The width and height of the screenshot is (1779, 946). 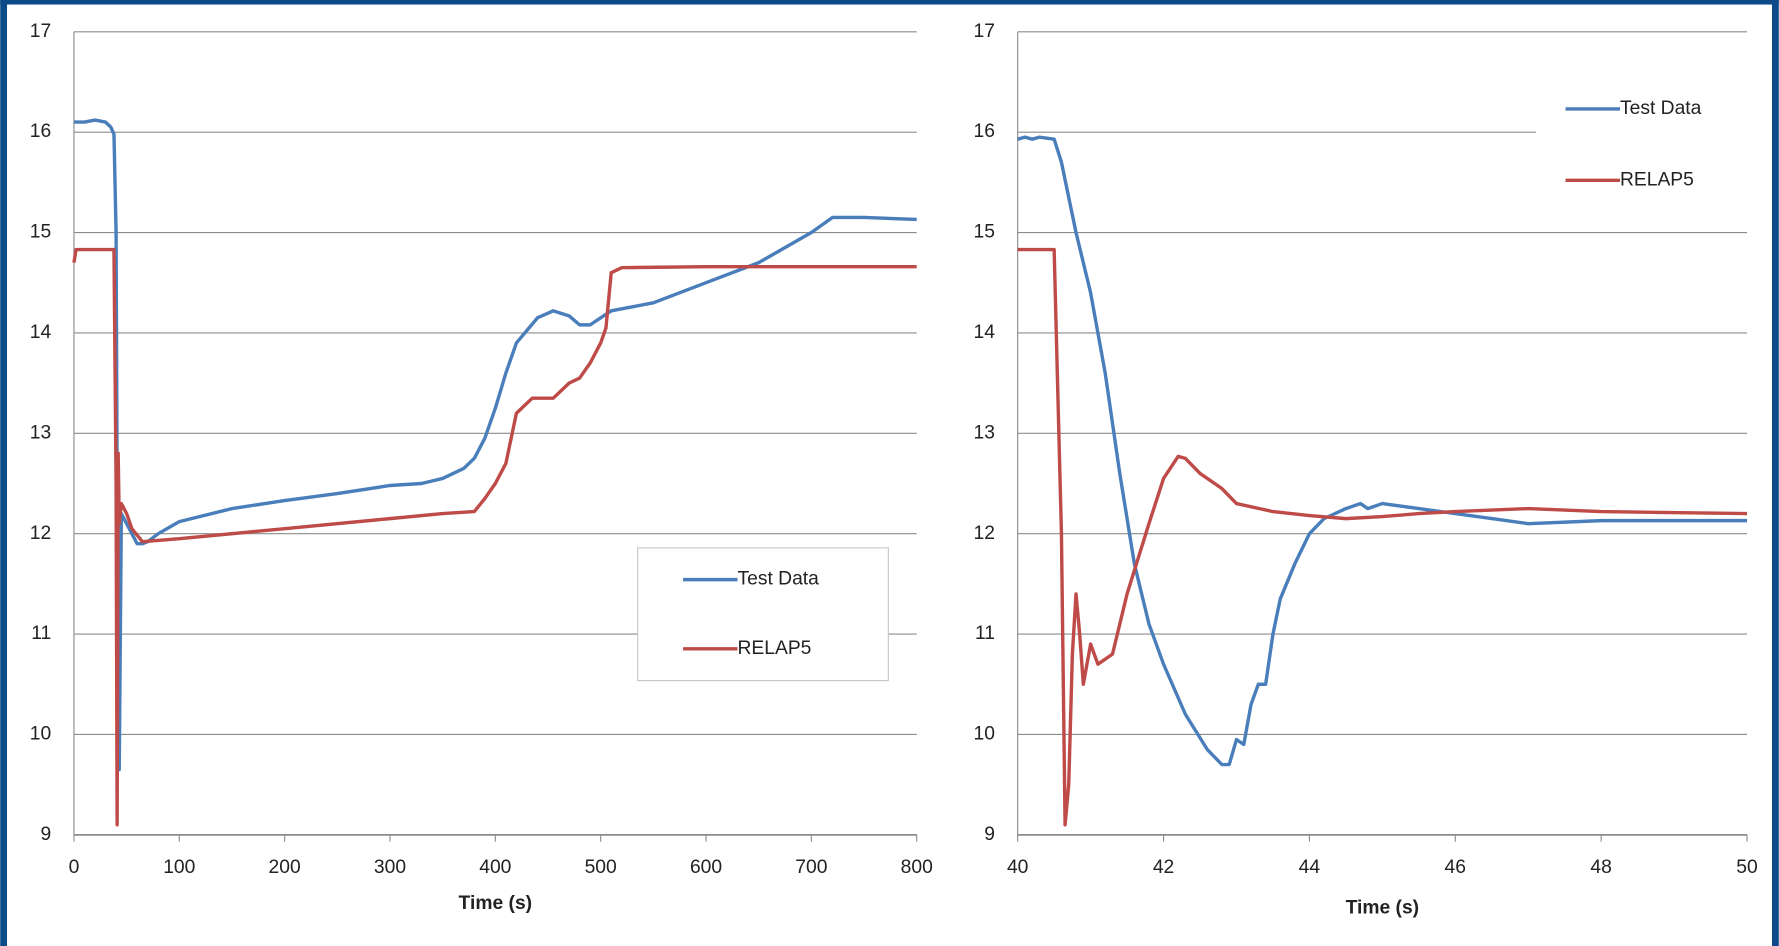 I want to click on frame-right, so click(x=1775, y=473).